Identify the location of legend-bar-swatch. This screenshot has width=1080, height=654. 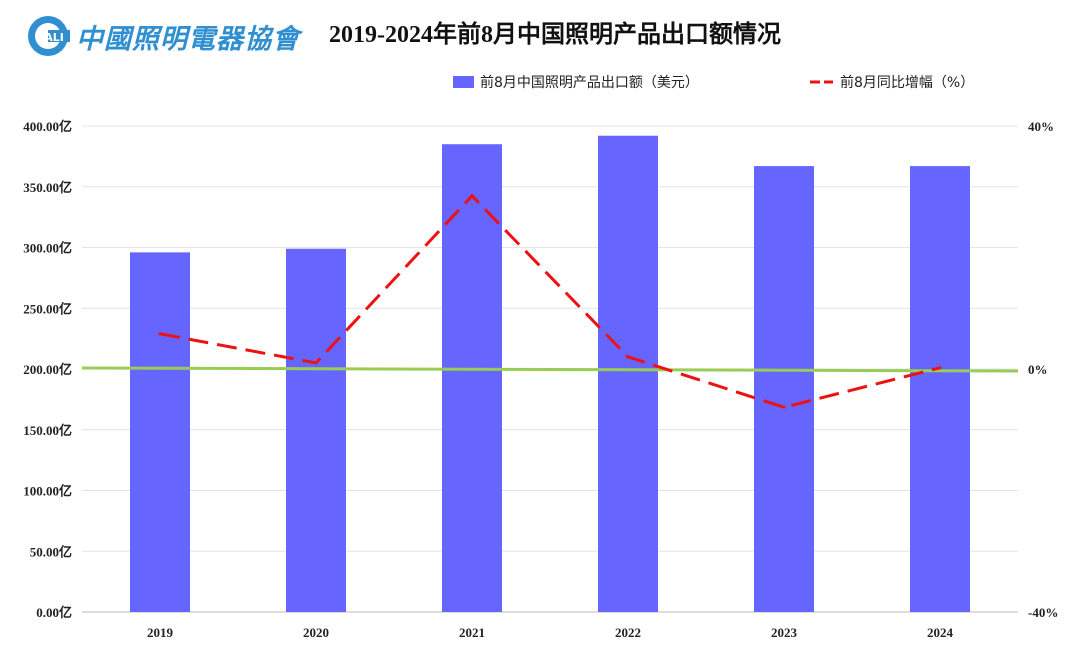
(463, 82).